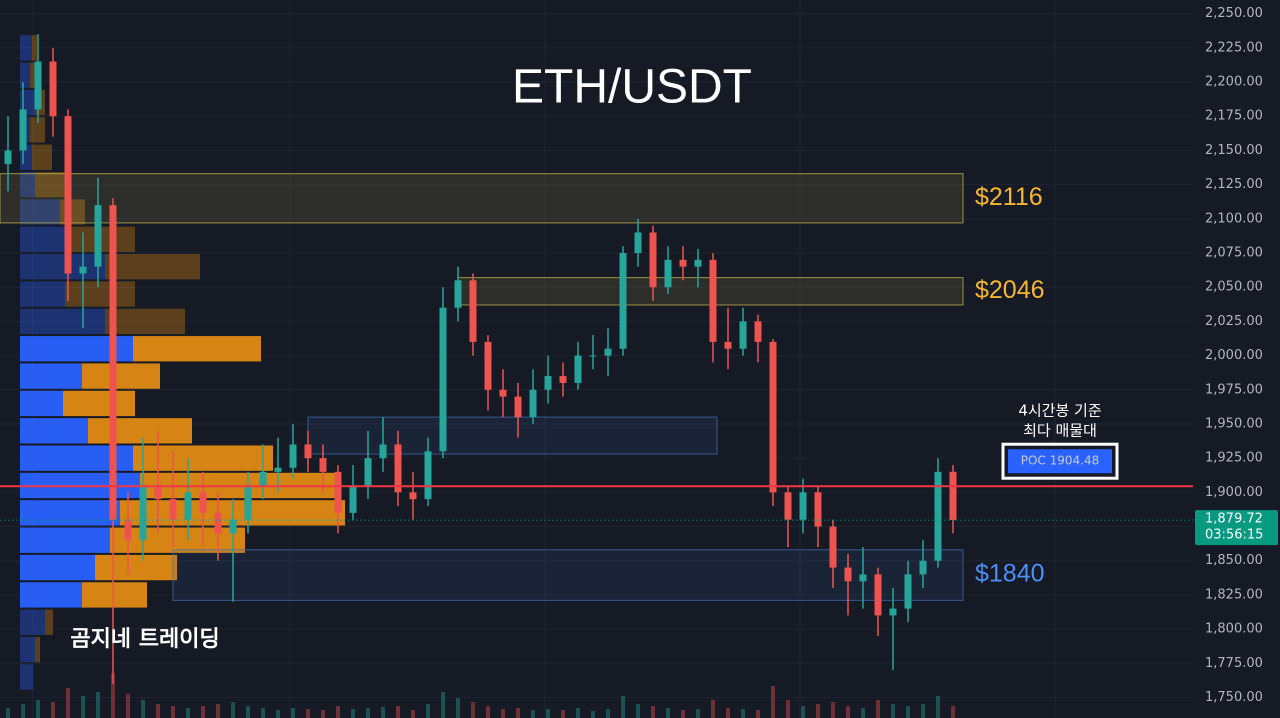 This screenshot has width=1280, height=718. I want to click on zone, so click(512, 435).